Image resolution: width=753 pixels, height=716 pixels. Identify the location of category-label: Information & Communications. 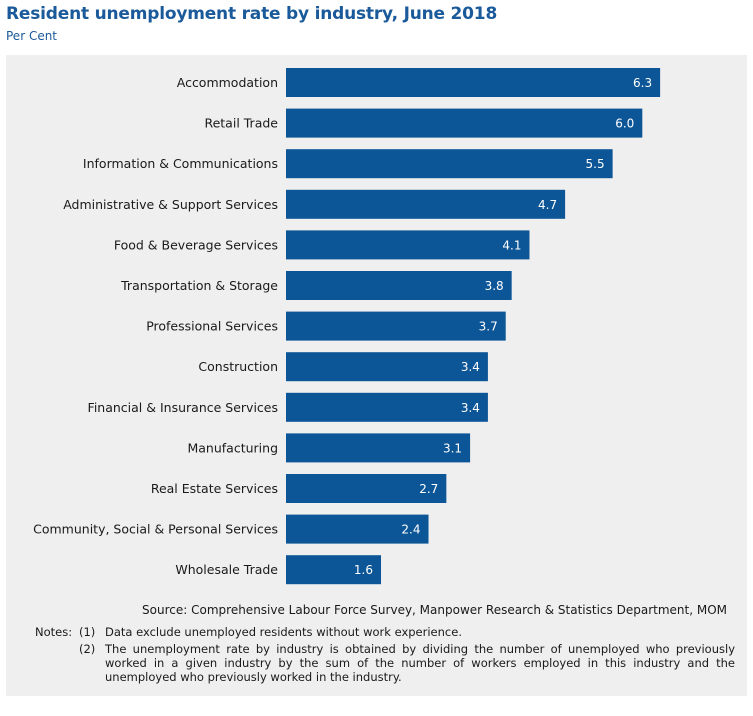
(180, 163).